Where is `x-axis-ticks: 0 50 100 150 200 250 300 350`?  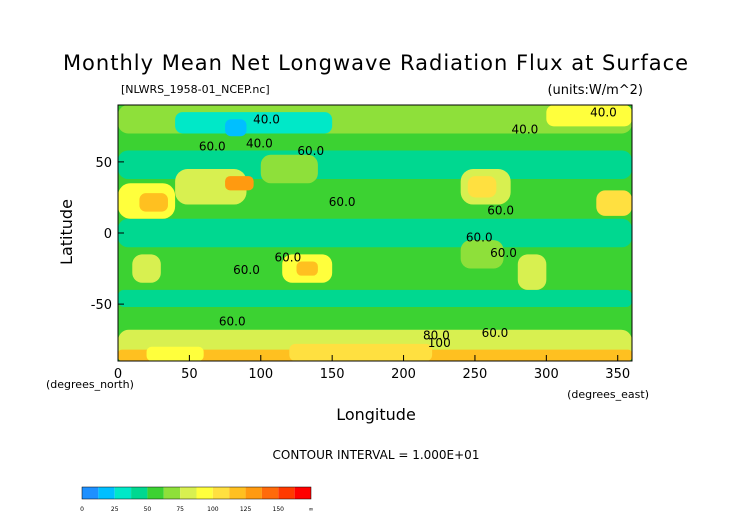 x-axis-ticks: 0 50 100 150 200 250 300 350 is located at coordinates (372, 368).